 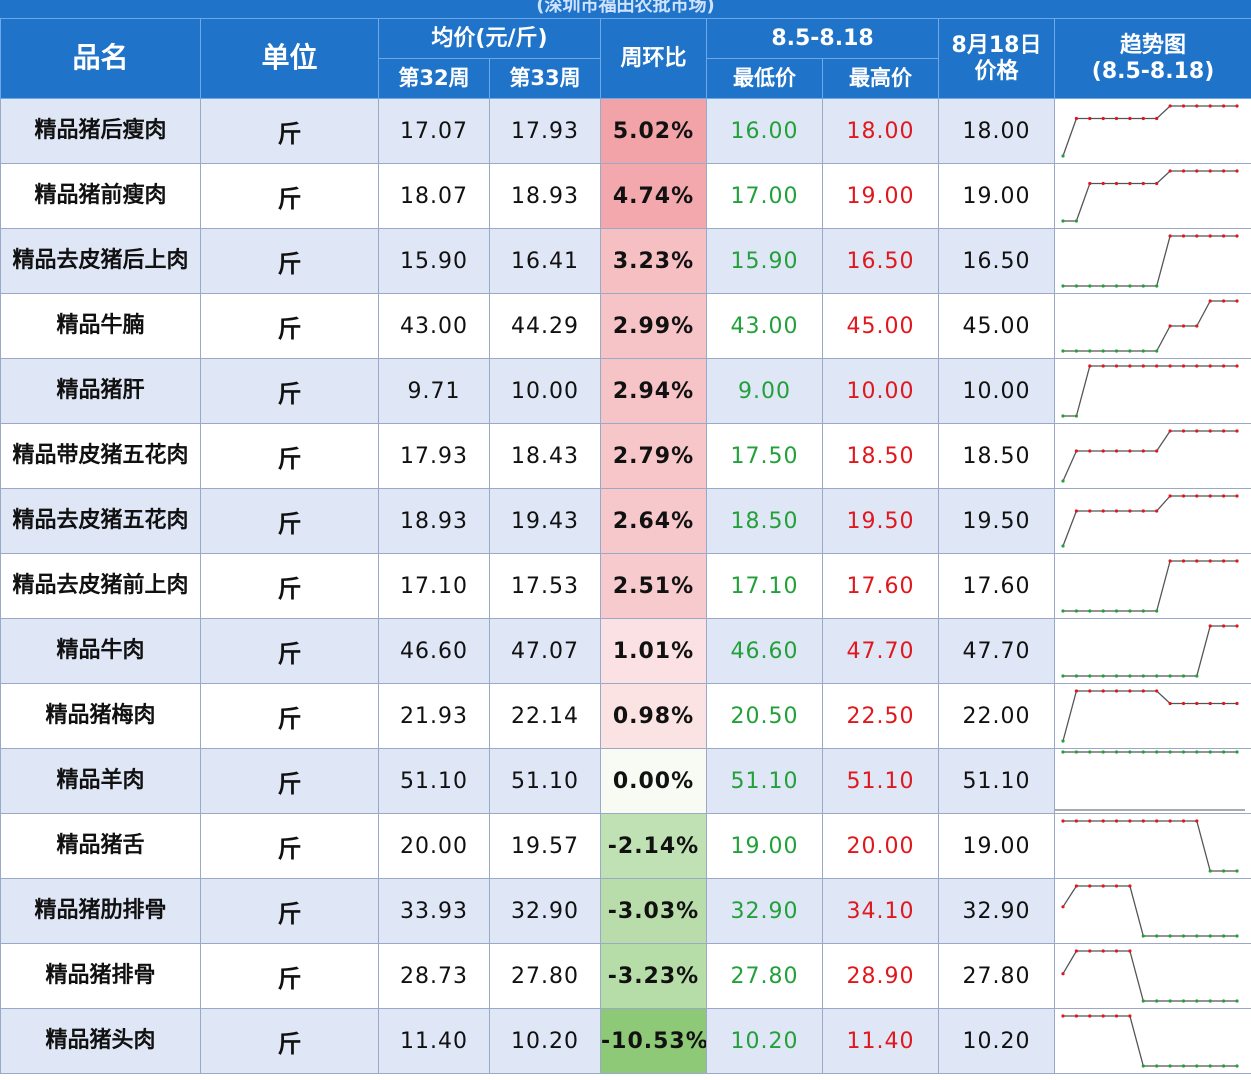 I want to click on high-price-cell: 47.70, so click(x=880, y=651).